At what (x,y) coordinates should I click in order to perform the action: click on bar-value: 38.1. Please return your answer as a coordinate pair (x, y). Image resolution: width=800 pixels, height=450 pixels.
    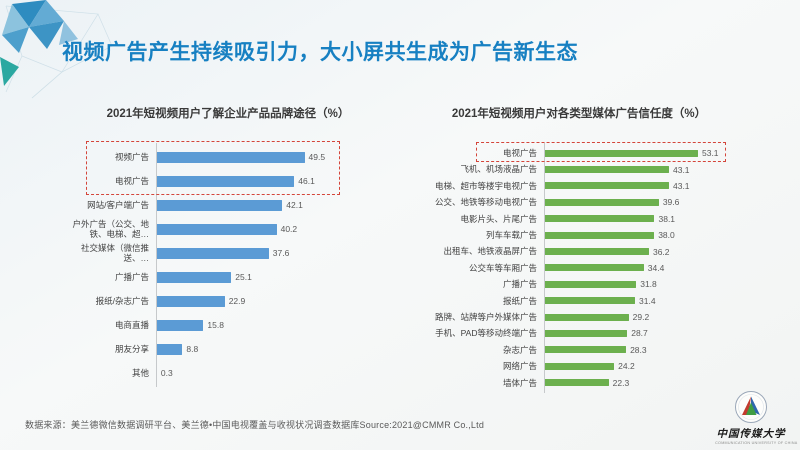
    Looking at the image, I should click on (667, 218).